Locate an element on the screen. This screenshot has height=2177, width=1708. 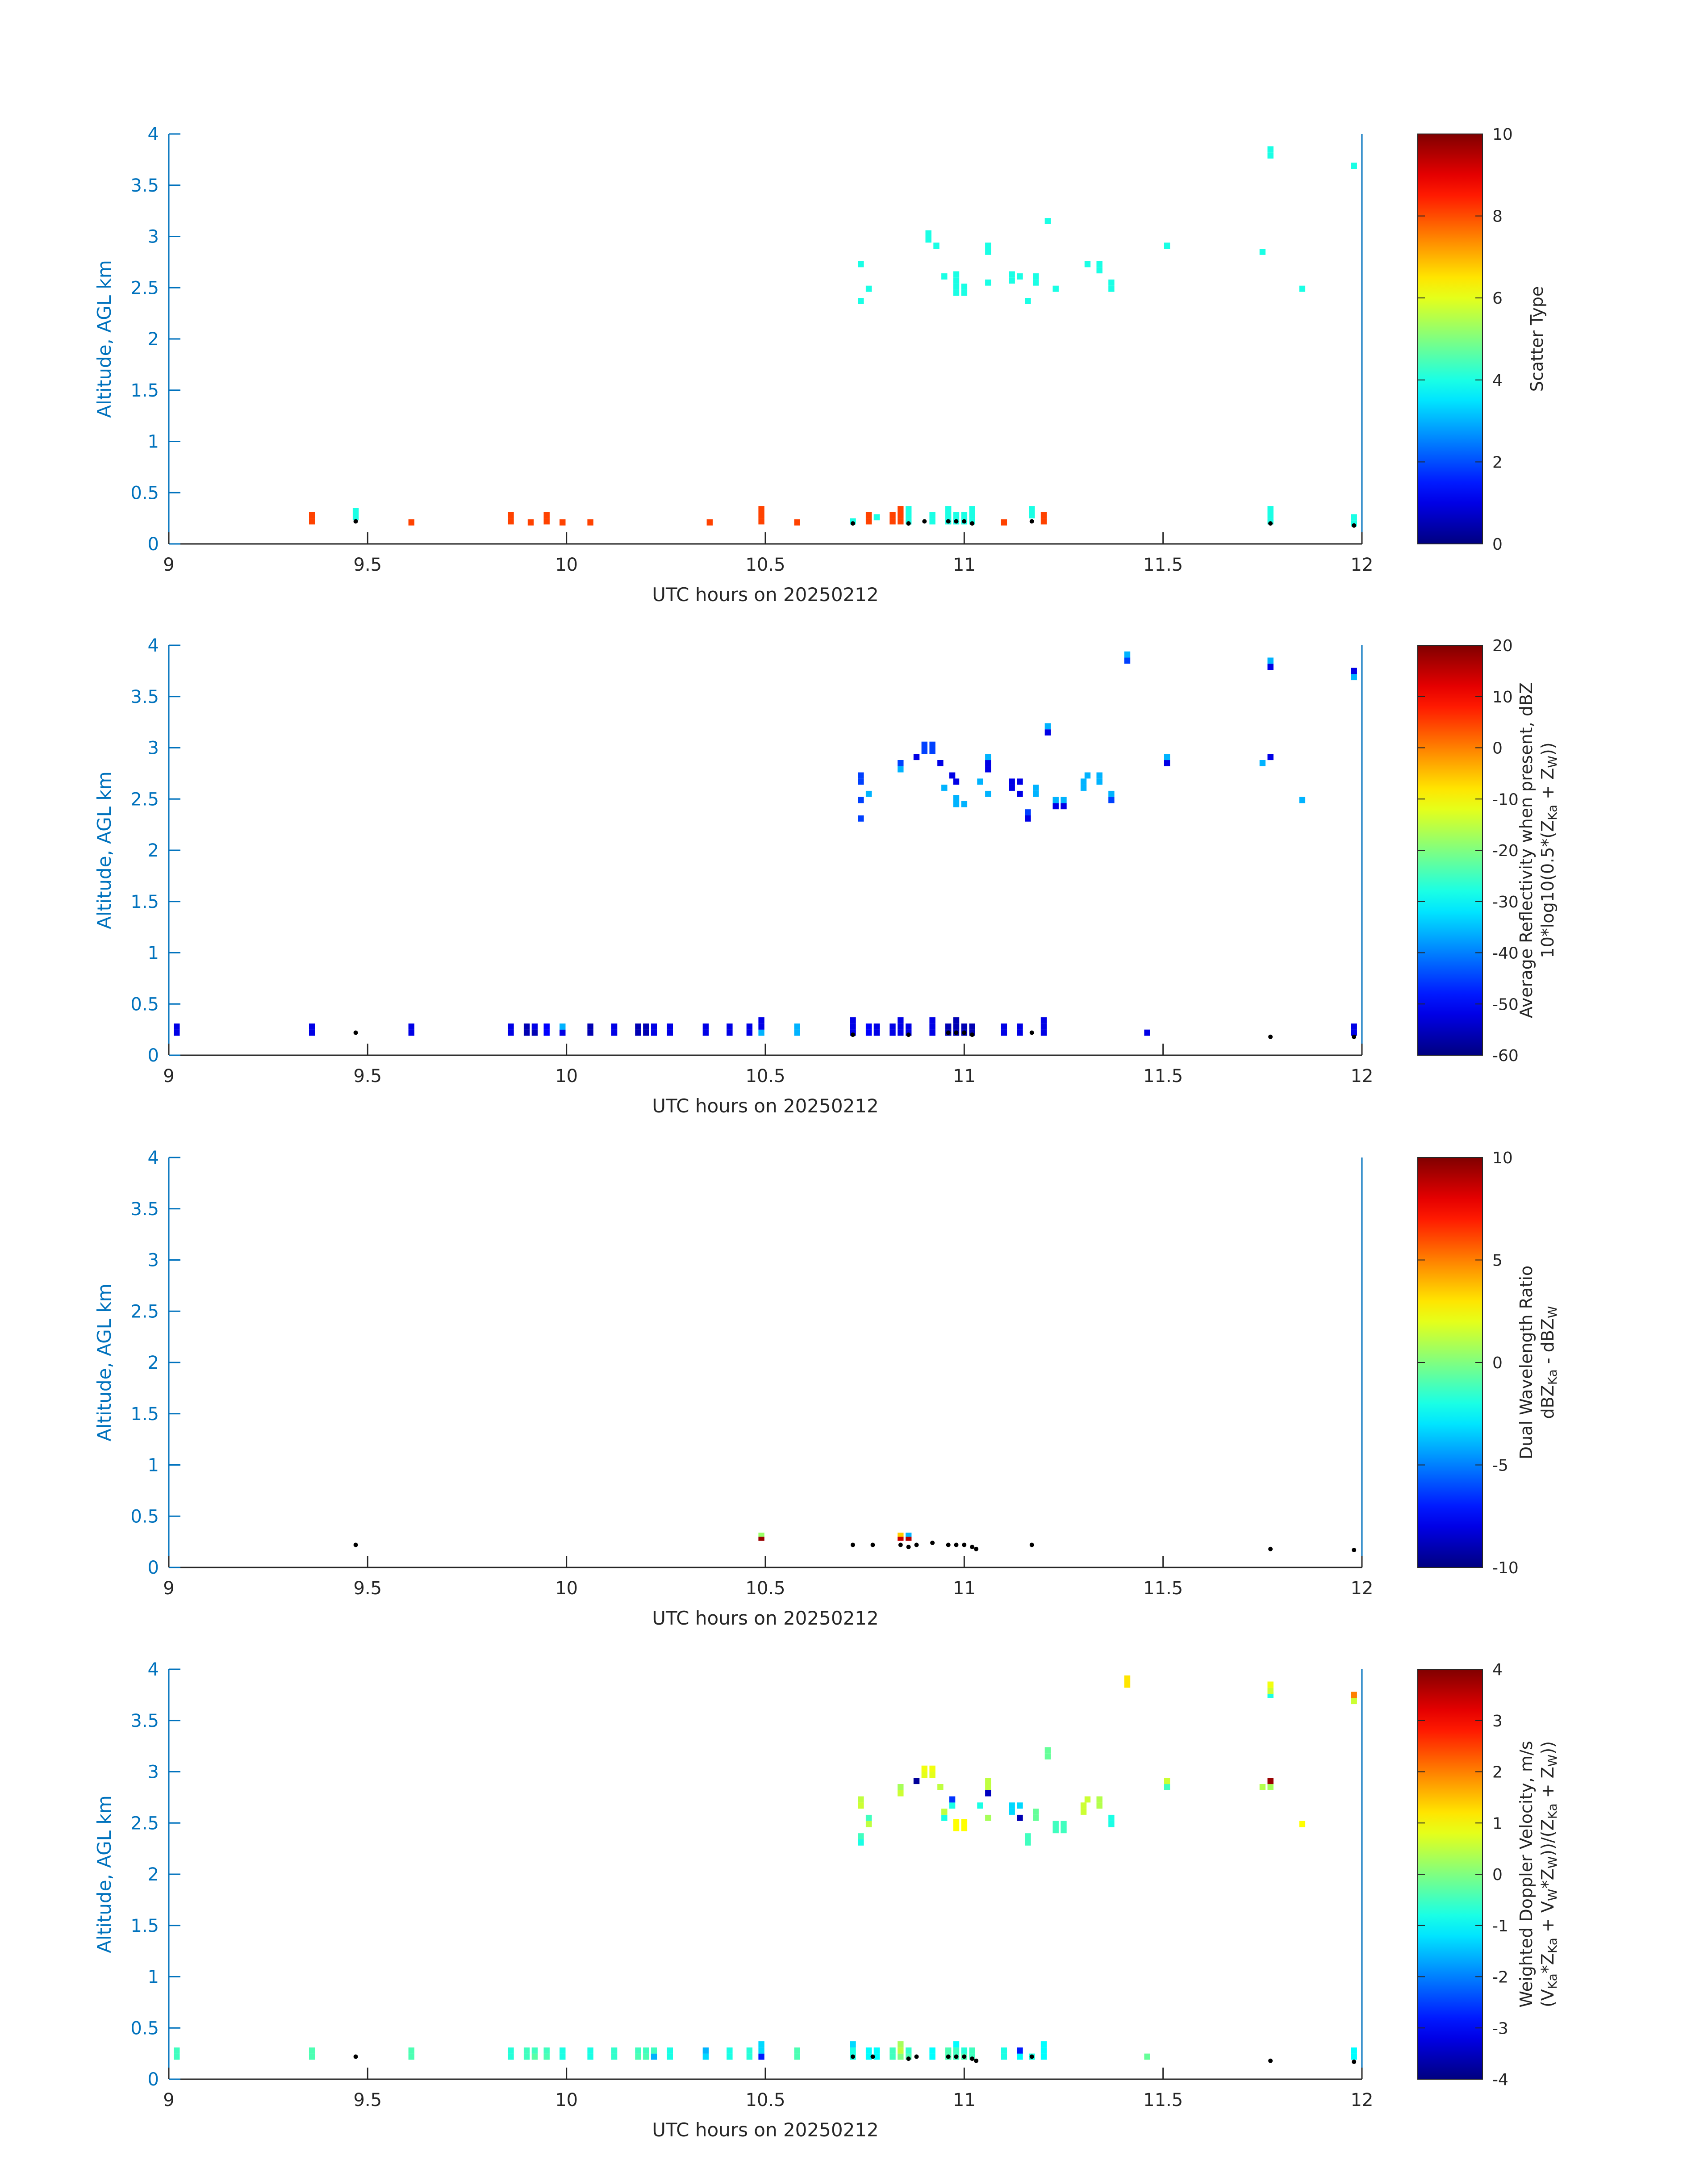
colorbar-tick-label: -2 is located at coordinates (1500, 1977).